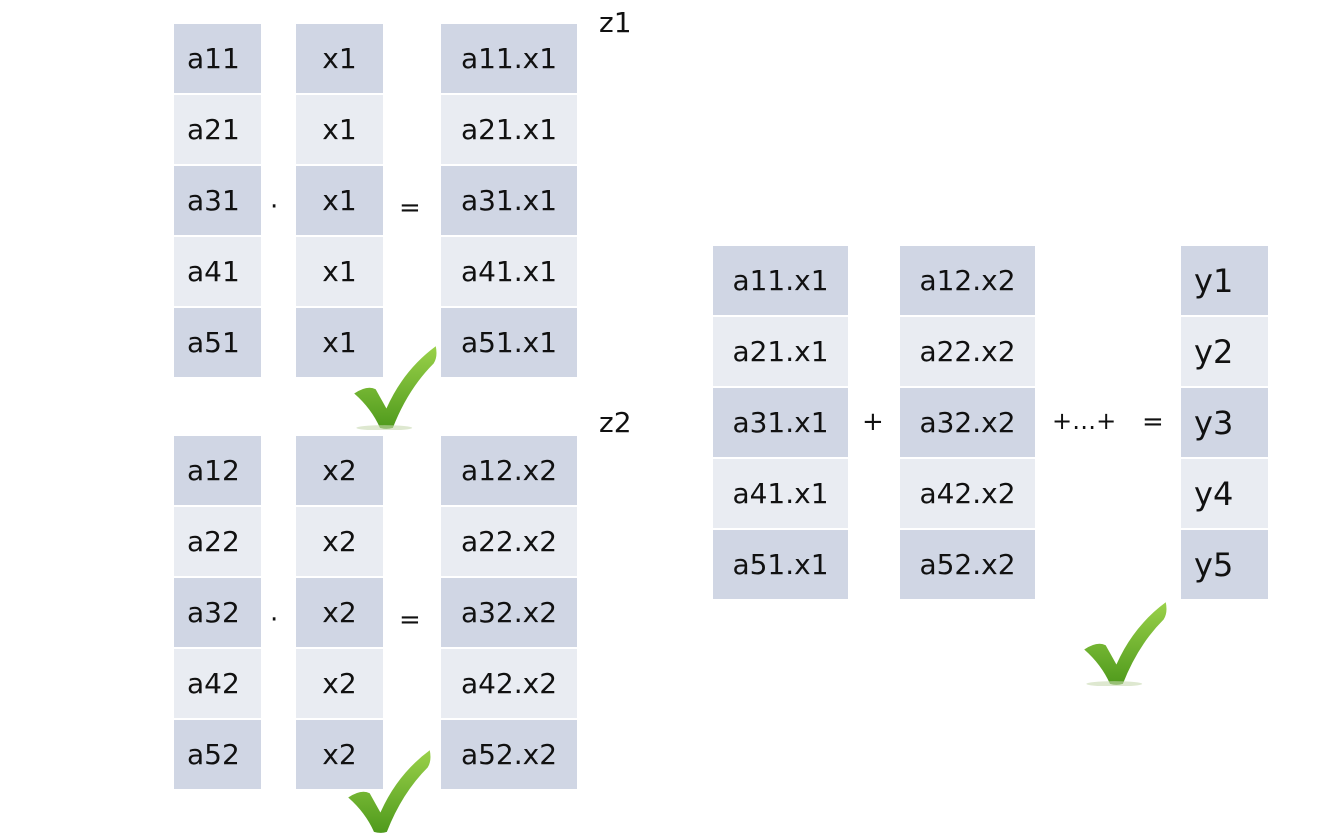  I want to click on plus-operator: +, so click(873, 422).